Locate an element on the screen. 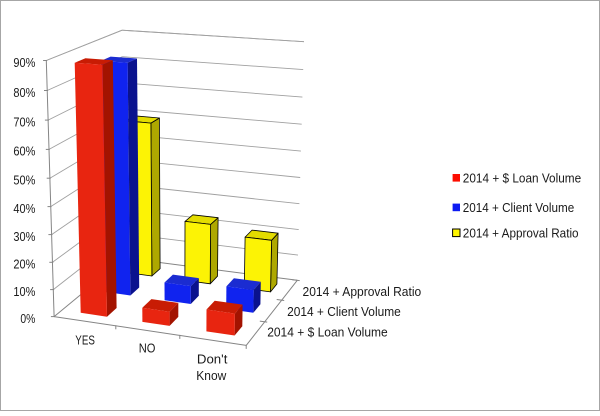  svg-text: YES is located at coordinates (85, 340).